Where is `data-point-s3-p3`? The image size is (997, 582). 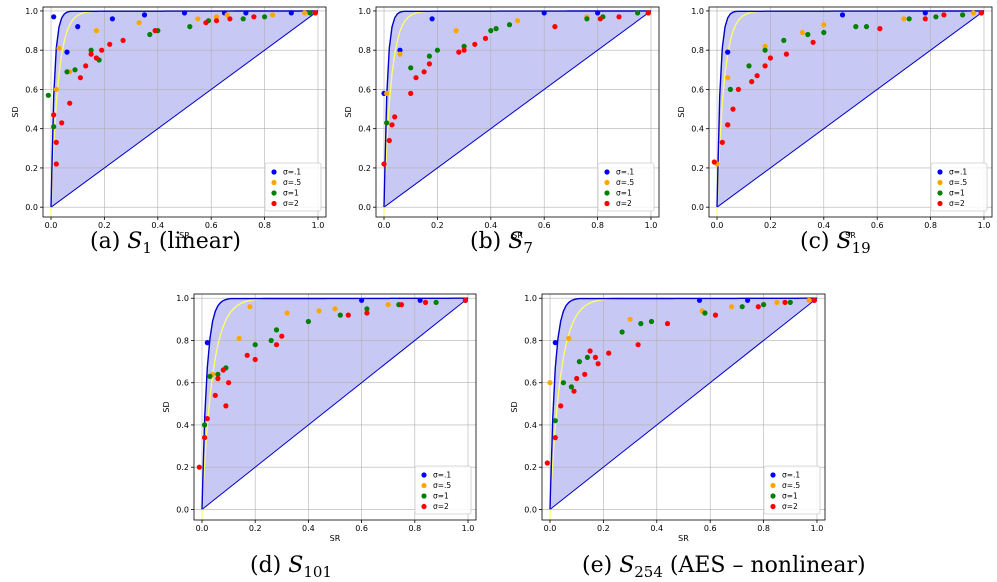
data-point-s3-p3 is located at coordinates (733, 109).